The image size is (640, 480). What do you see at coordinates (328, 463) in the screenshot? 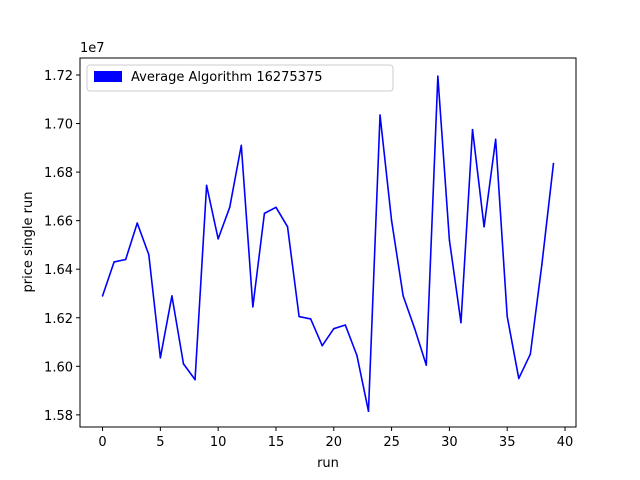
I see `x-axis-label: run` at bounding box center [328, 463].